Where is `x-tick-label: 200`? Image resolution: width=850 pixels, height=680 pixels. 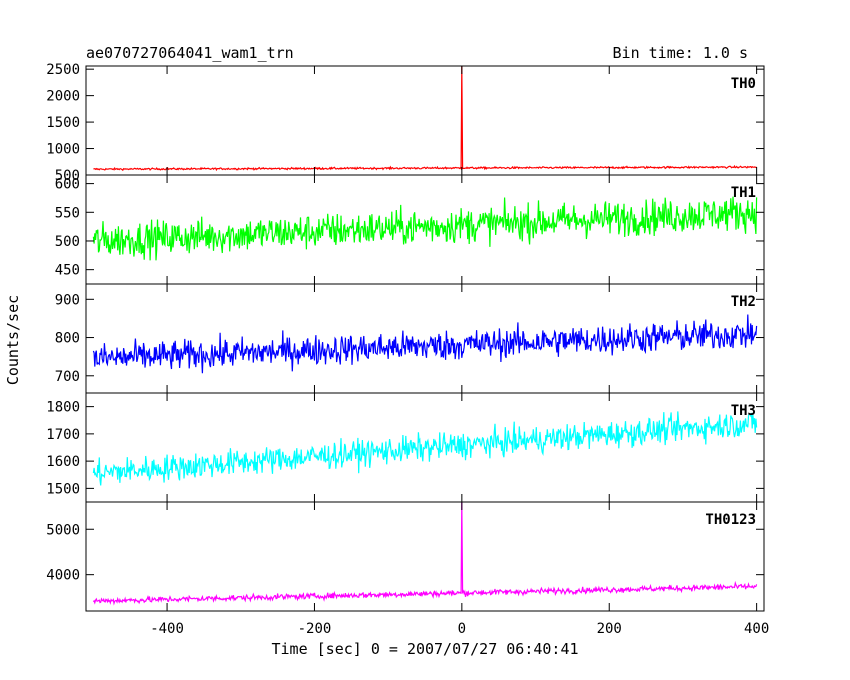 x-tick-label: 200 is located at coordinates (609, 629).